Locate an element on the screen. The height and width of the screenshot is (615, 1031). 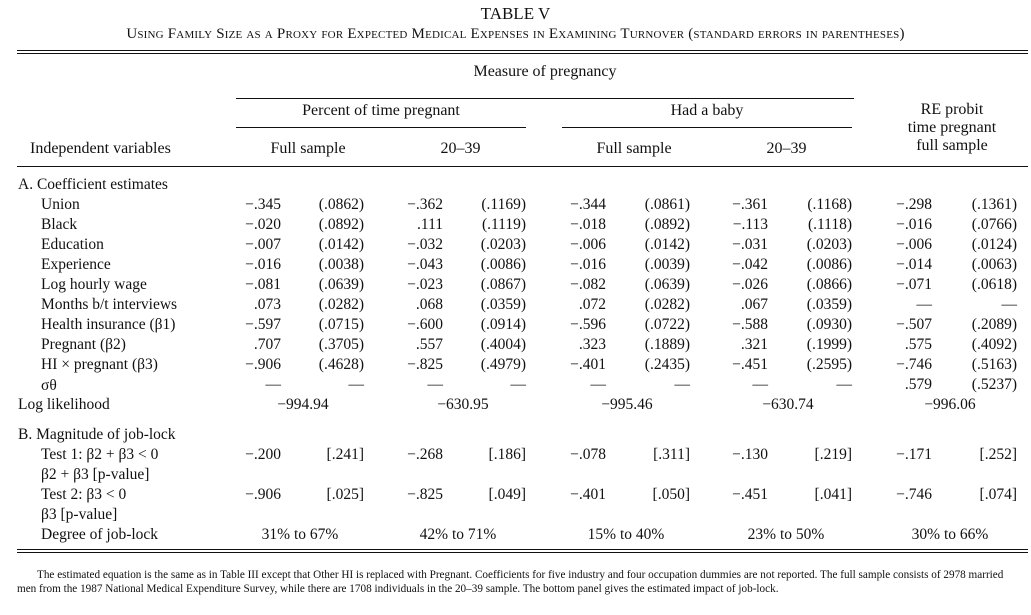
coefficient-cell: −.298 is located at coordinates (914, 204).